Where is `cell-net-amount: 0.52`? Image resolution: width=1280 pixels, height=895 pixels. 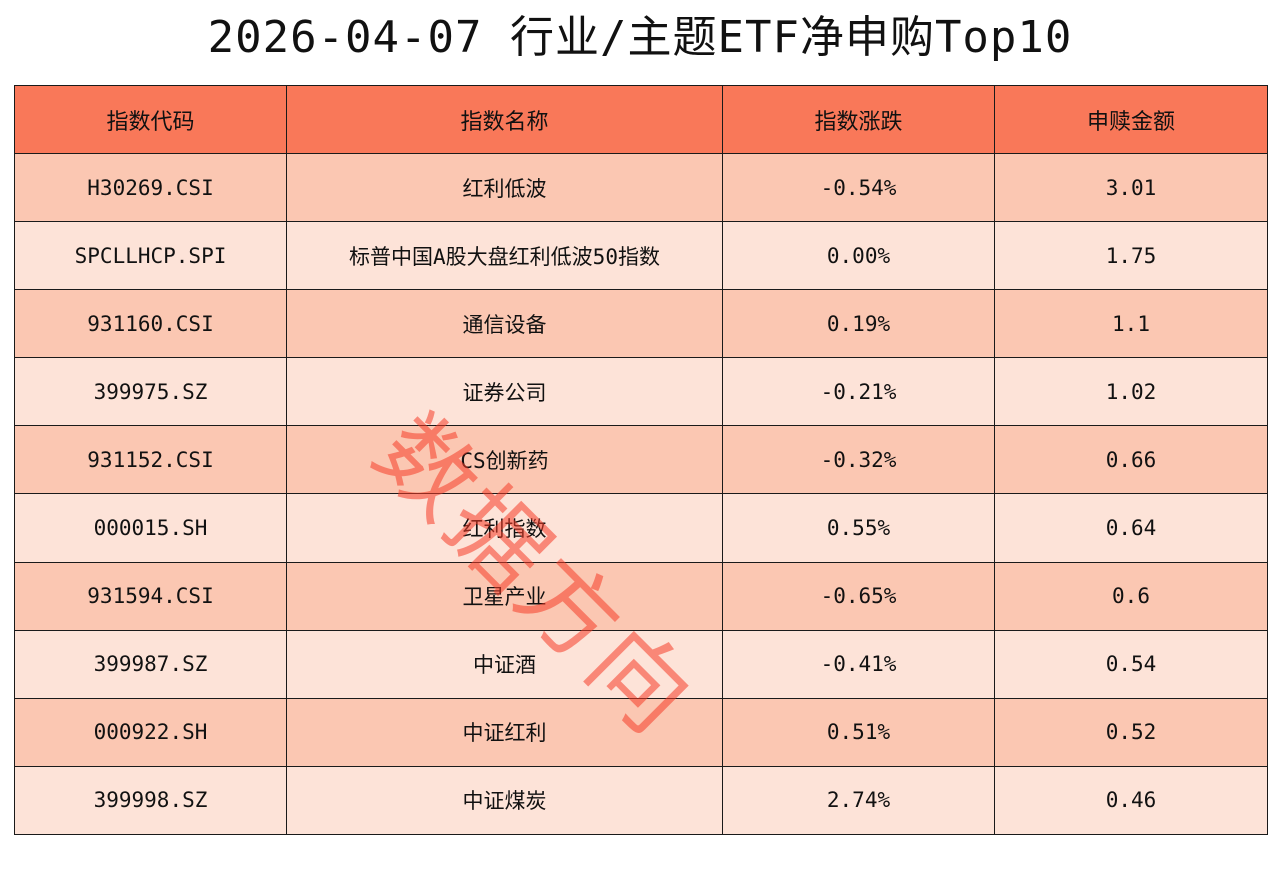
cell-net-amount: 0.52 is located at coordinates (1131, 732).